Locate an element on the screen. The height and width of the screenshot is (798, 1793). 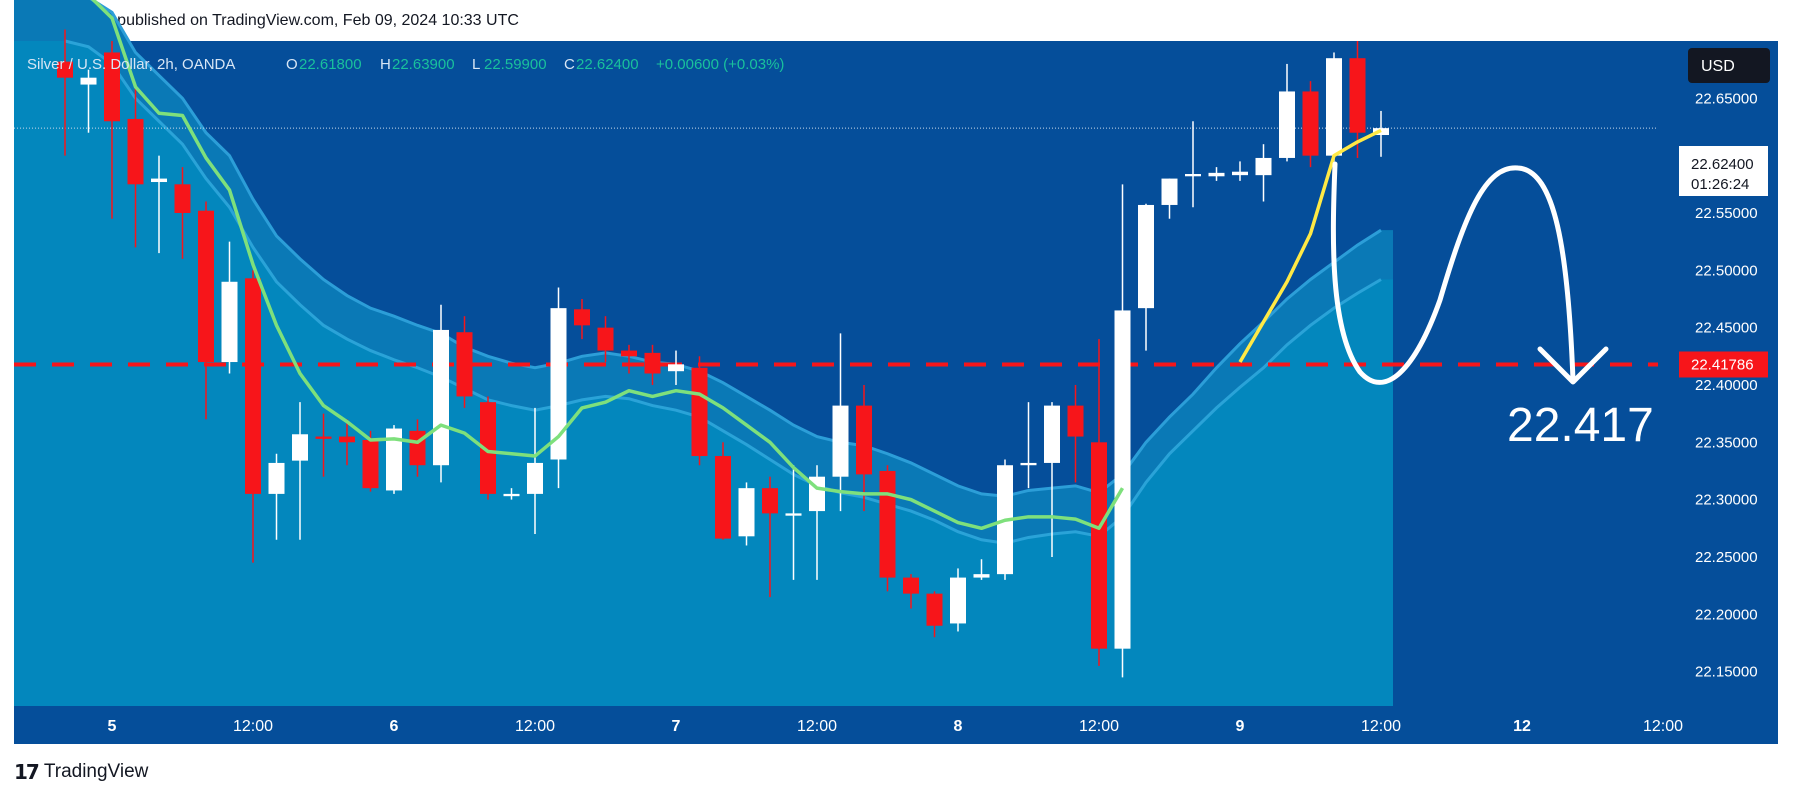
time-tick-label: 6 is located at coordinates (394, 726).